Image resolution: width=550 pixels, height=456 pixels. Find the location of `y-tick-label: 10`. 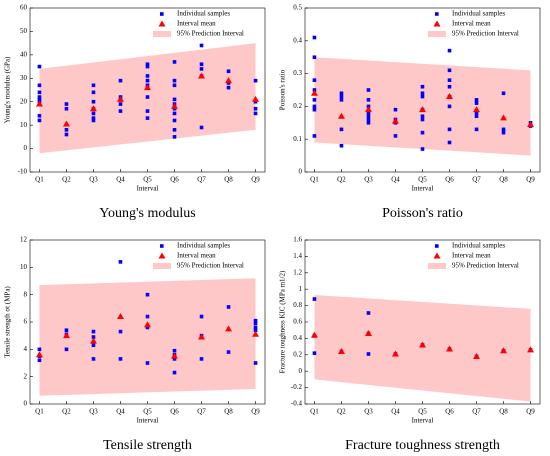

y-tick-label: 10 is located at coordinates (24, 267).